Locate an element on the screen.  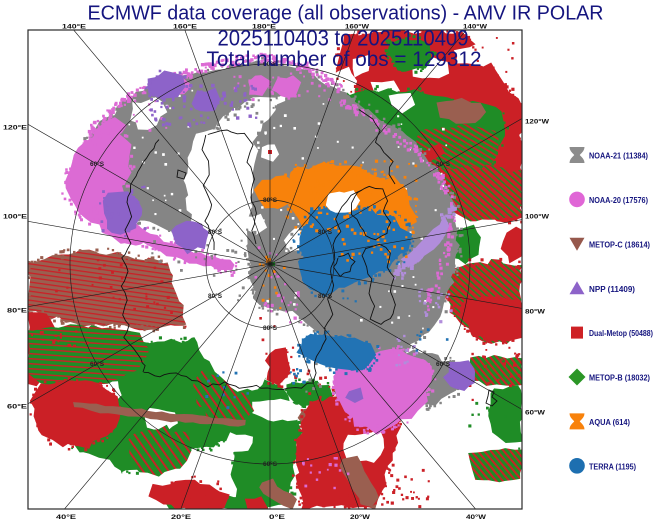
svg-text: NOAA-20 (17576) is located at coordinates (618, 200).